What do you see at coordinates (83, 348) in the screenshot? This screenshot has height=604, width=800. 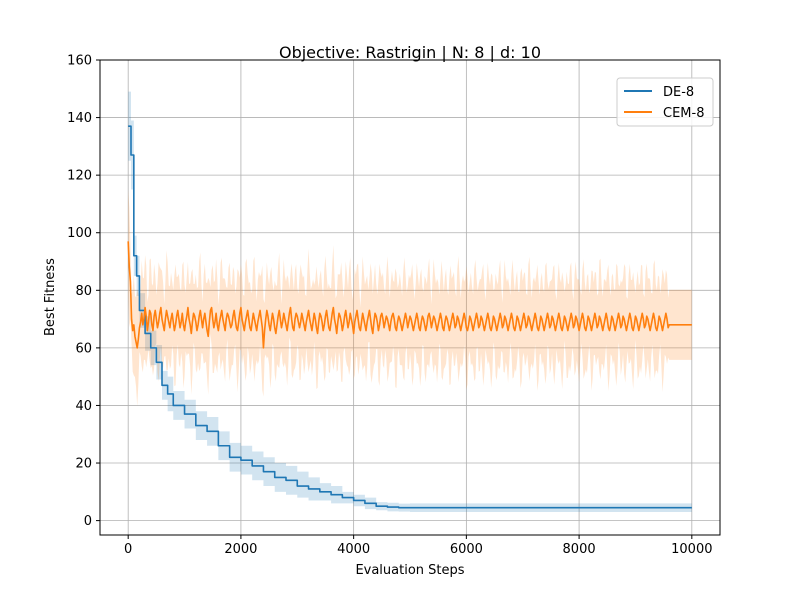 I see `y-tick-label: 60` at bounding box center [83, 348].